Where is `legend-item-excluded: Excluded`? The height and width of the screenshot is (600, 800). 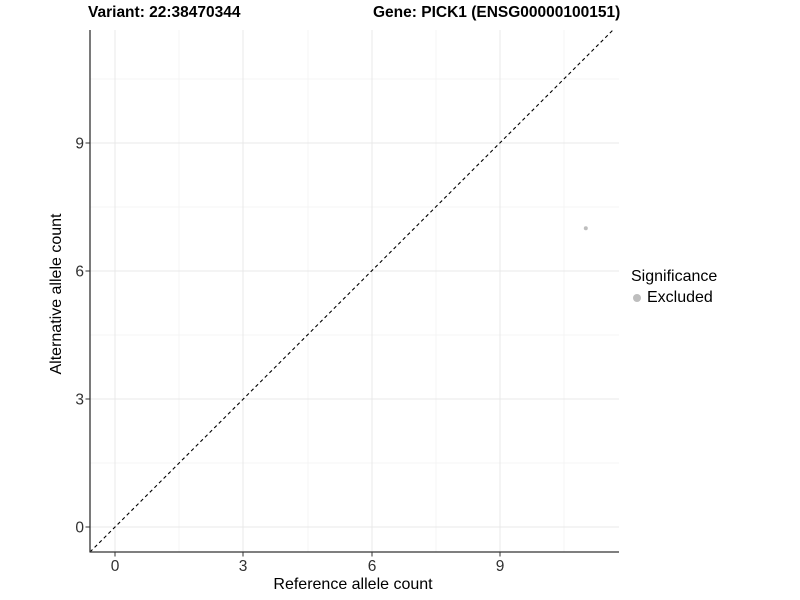
legend-item-excluded: Excluded is located at coordinates (713, 298).